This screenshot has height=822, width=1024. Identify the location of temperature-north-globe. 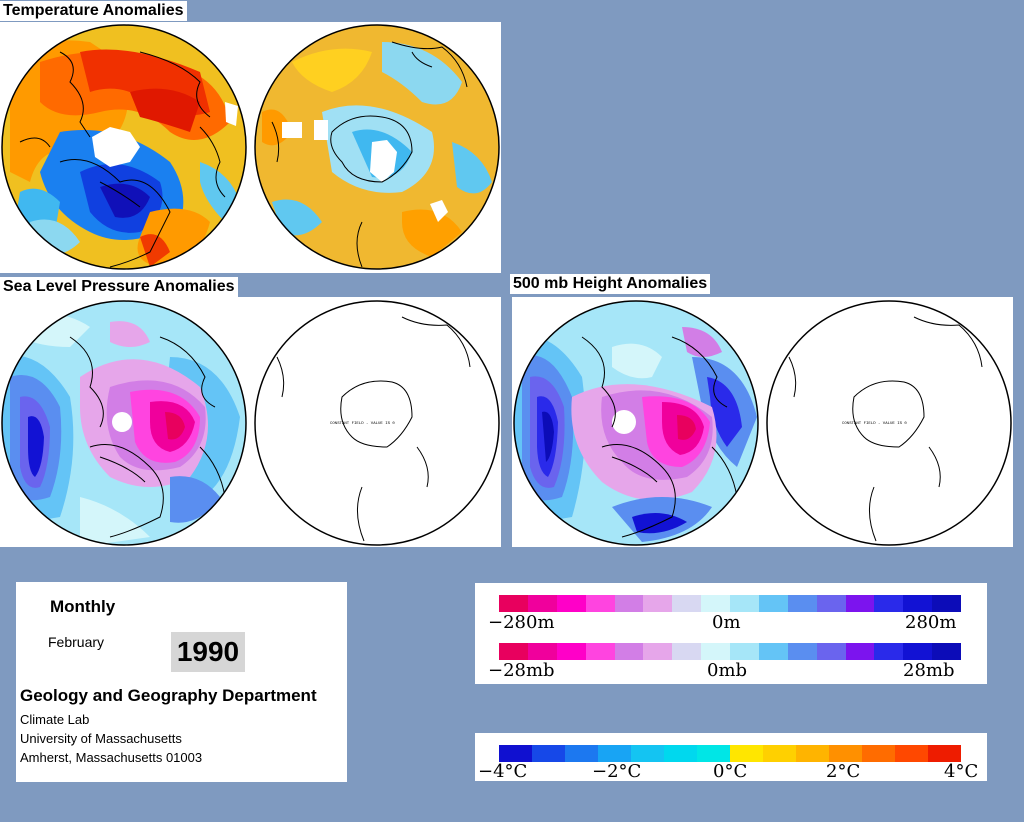
(124, 147).